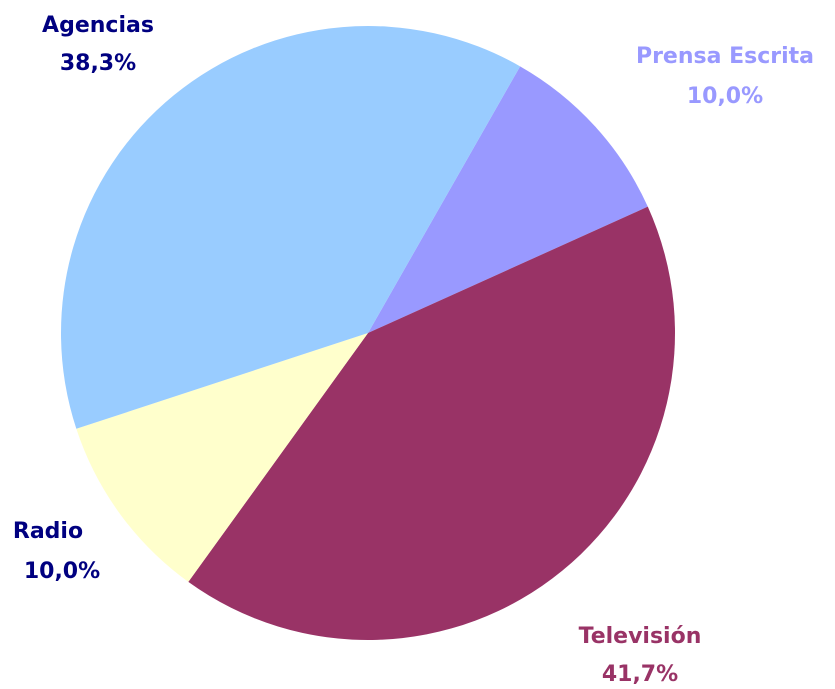  I want to click on slice-name: Radio, so click(48, 531).